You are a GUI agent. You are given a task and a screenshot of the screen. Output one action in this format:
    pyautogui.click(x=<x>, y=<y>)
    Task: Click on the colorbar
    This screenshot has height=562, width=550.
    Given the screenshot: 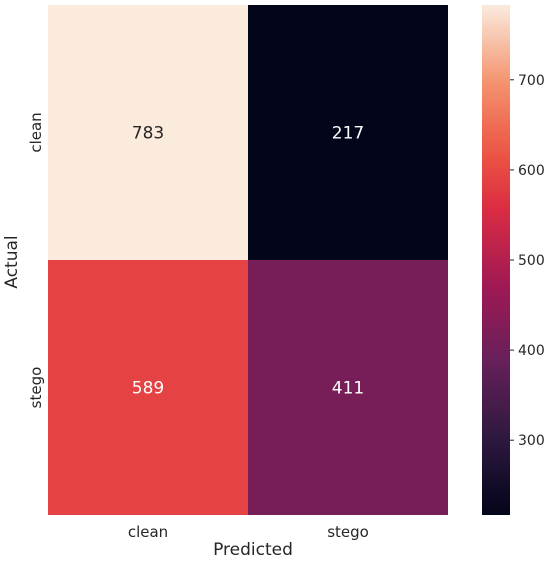 What is the action you would take?
    pyautogui.click(x=496, y=260)
    